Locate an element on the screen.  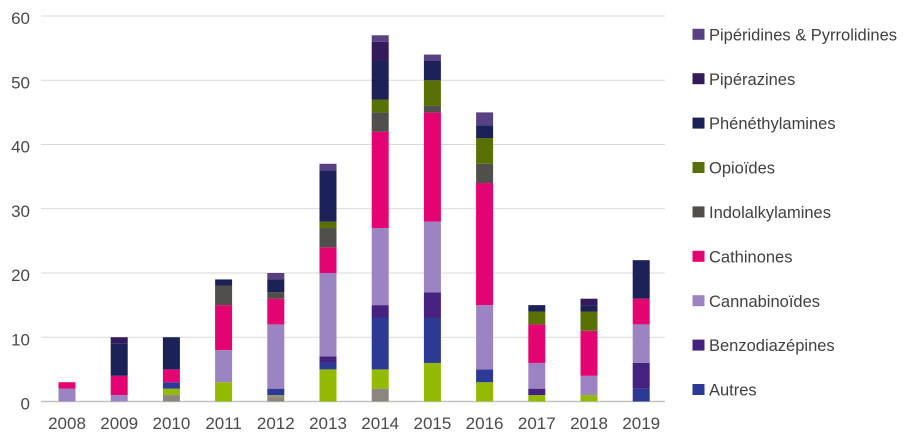
svg-text: Cannabinoïdes is located at coordinates (764, 302).